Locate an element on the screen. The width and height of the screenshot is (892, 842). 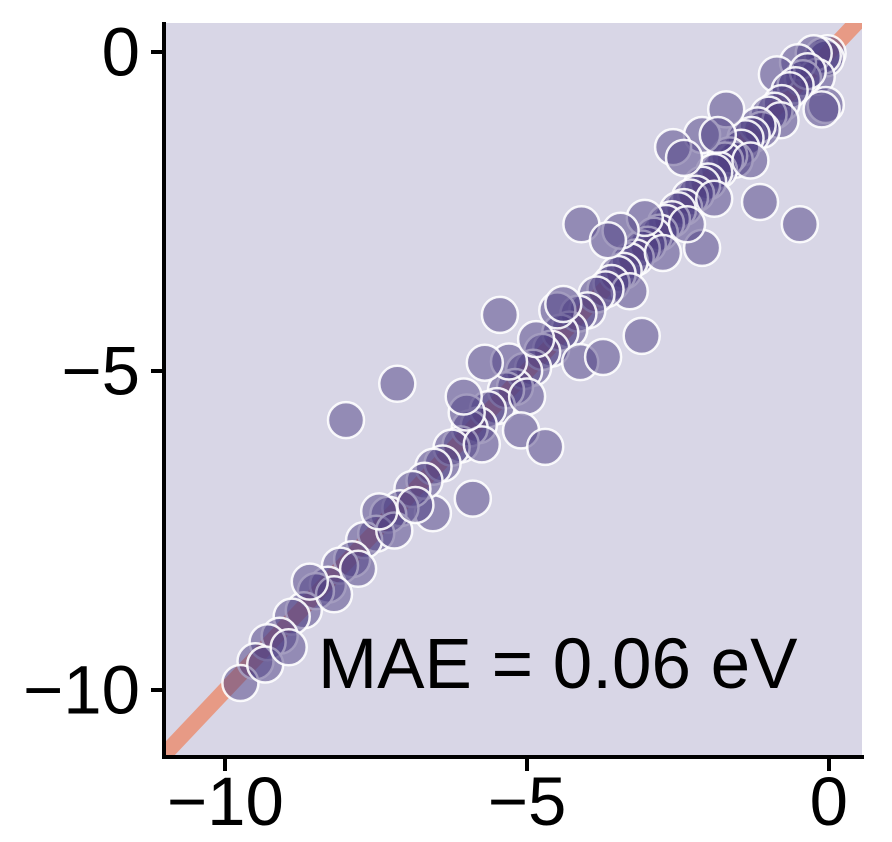
y-axis-spine is located at coordinates (164, 390).